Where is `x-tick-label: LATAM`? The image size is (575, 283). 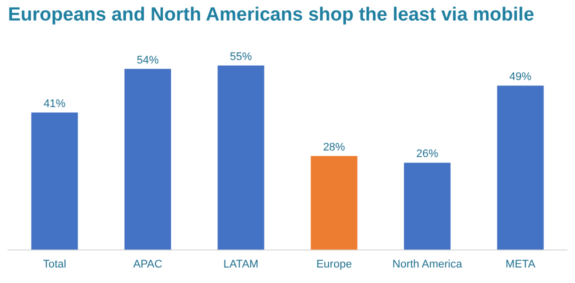
x-tick-label: LATAM is located at coordinates (240, 264).